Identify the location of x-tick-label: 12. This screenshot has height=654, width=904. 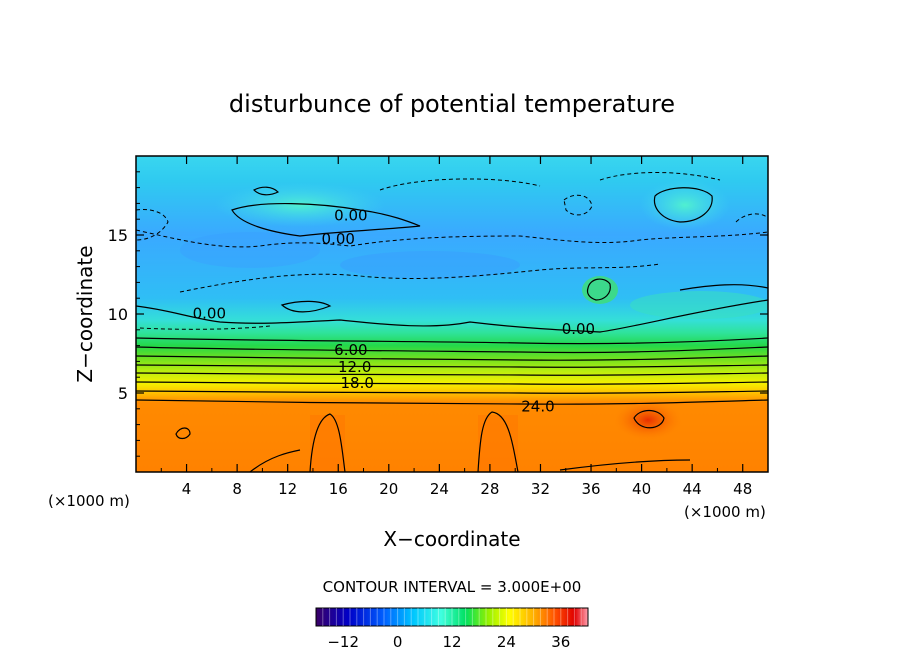
(287, 489).